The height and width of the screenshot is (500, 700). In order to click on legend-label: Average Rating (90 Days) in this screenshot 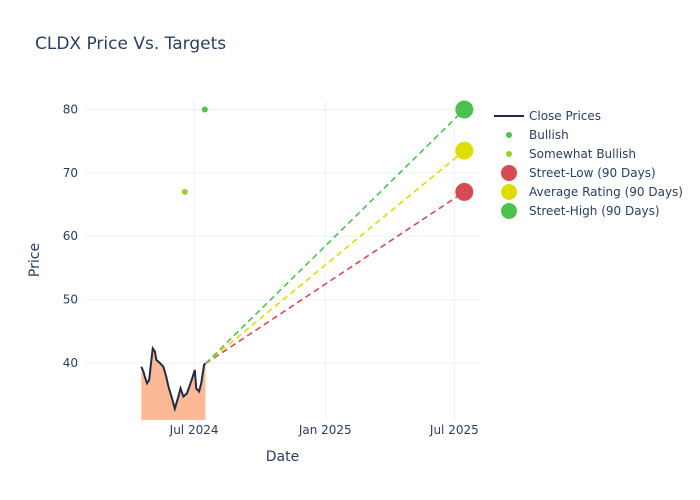, I will do `click(606, 191)`.